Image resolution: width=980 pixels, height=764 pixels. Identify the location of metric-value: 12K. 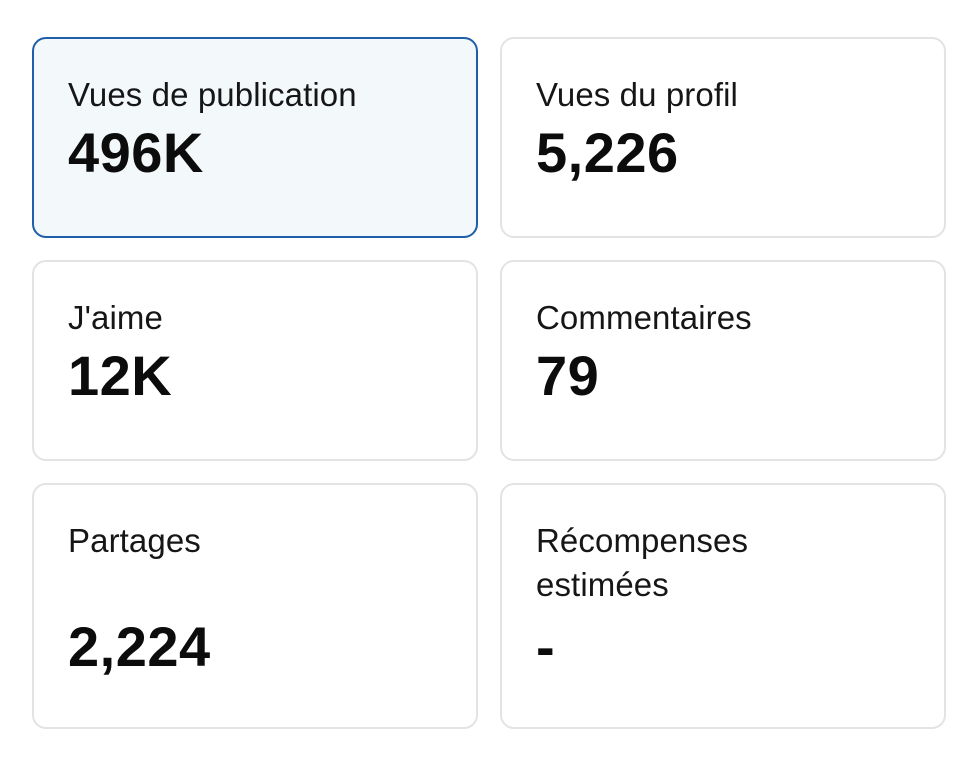
(120, 375).